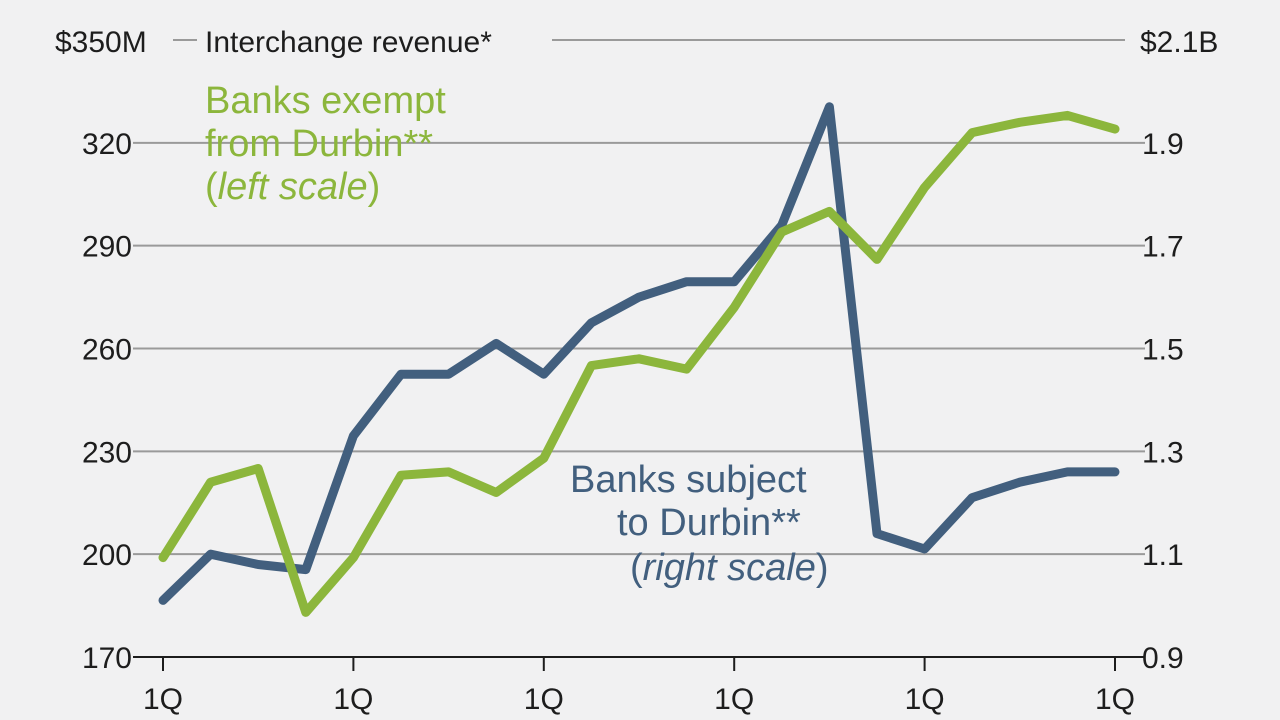 The height and width of the screenshot is (720, 1280). Describe the element at coordinates (107, 658) in the screenshot. I see `left-axis-tick-label: 170` at that location.